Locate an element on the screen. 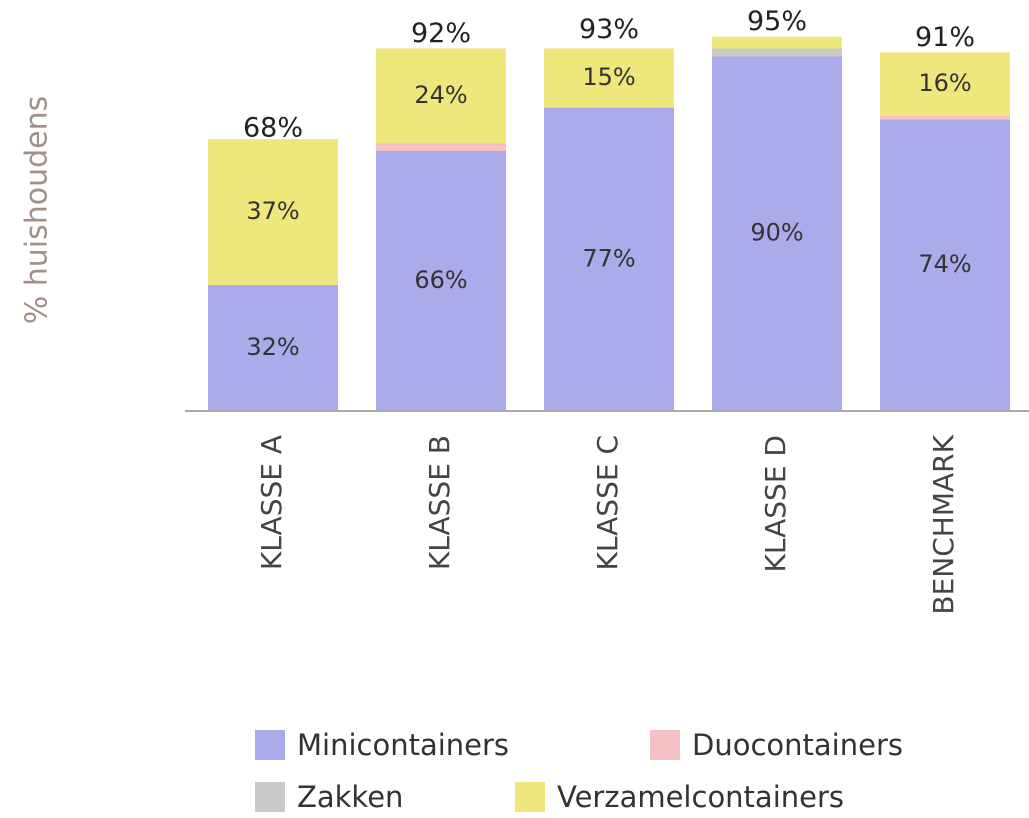  x-tick-label: KLASSE D is located at coordinates (775, 503).